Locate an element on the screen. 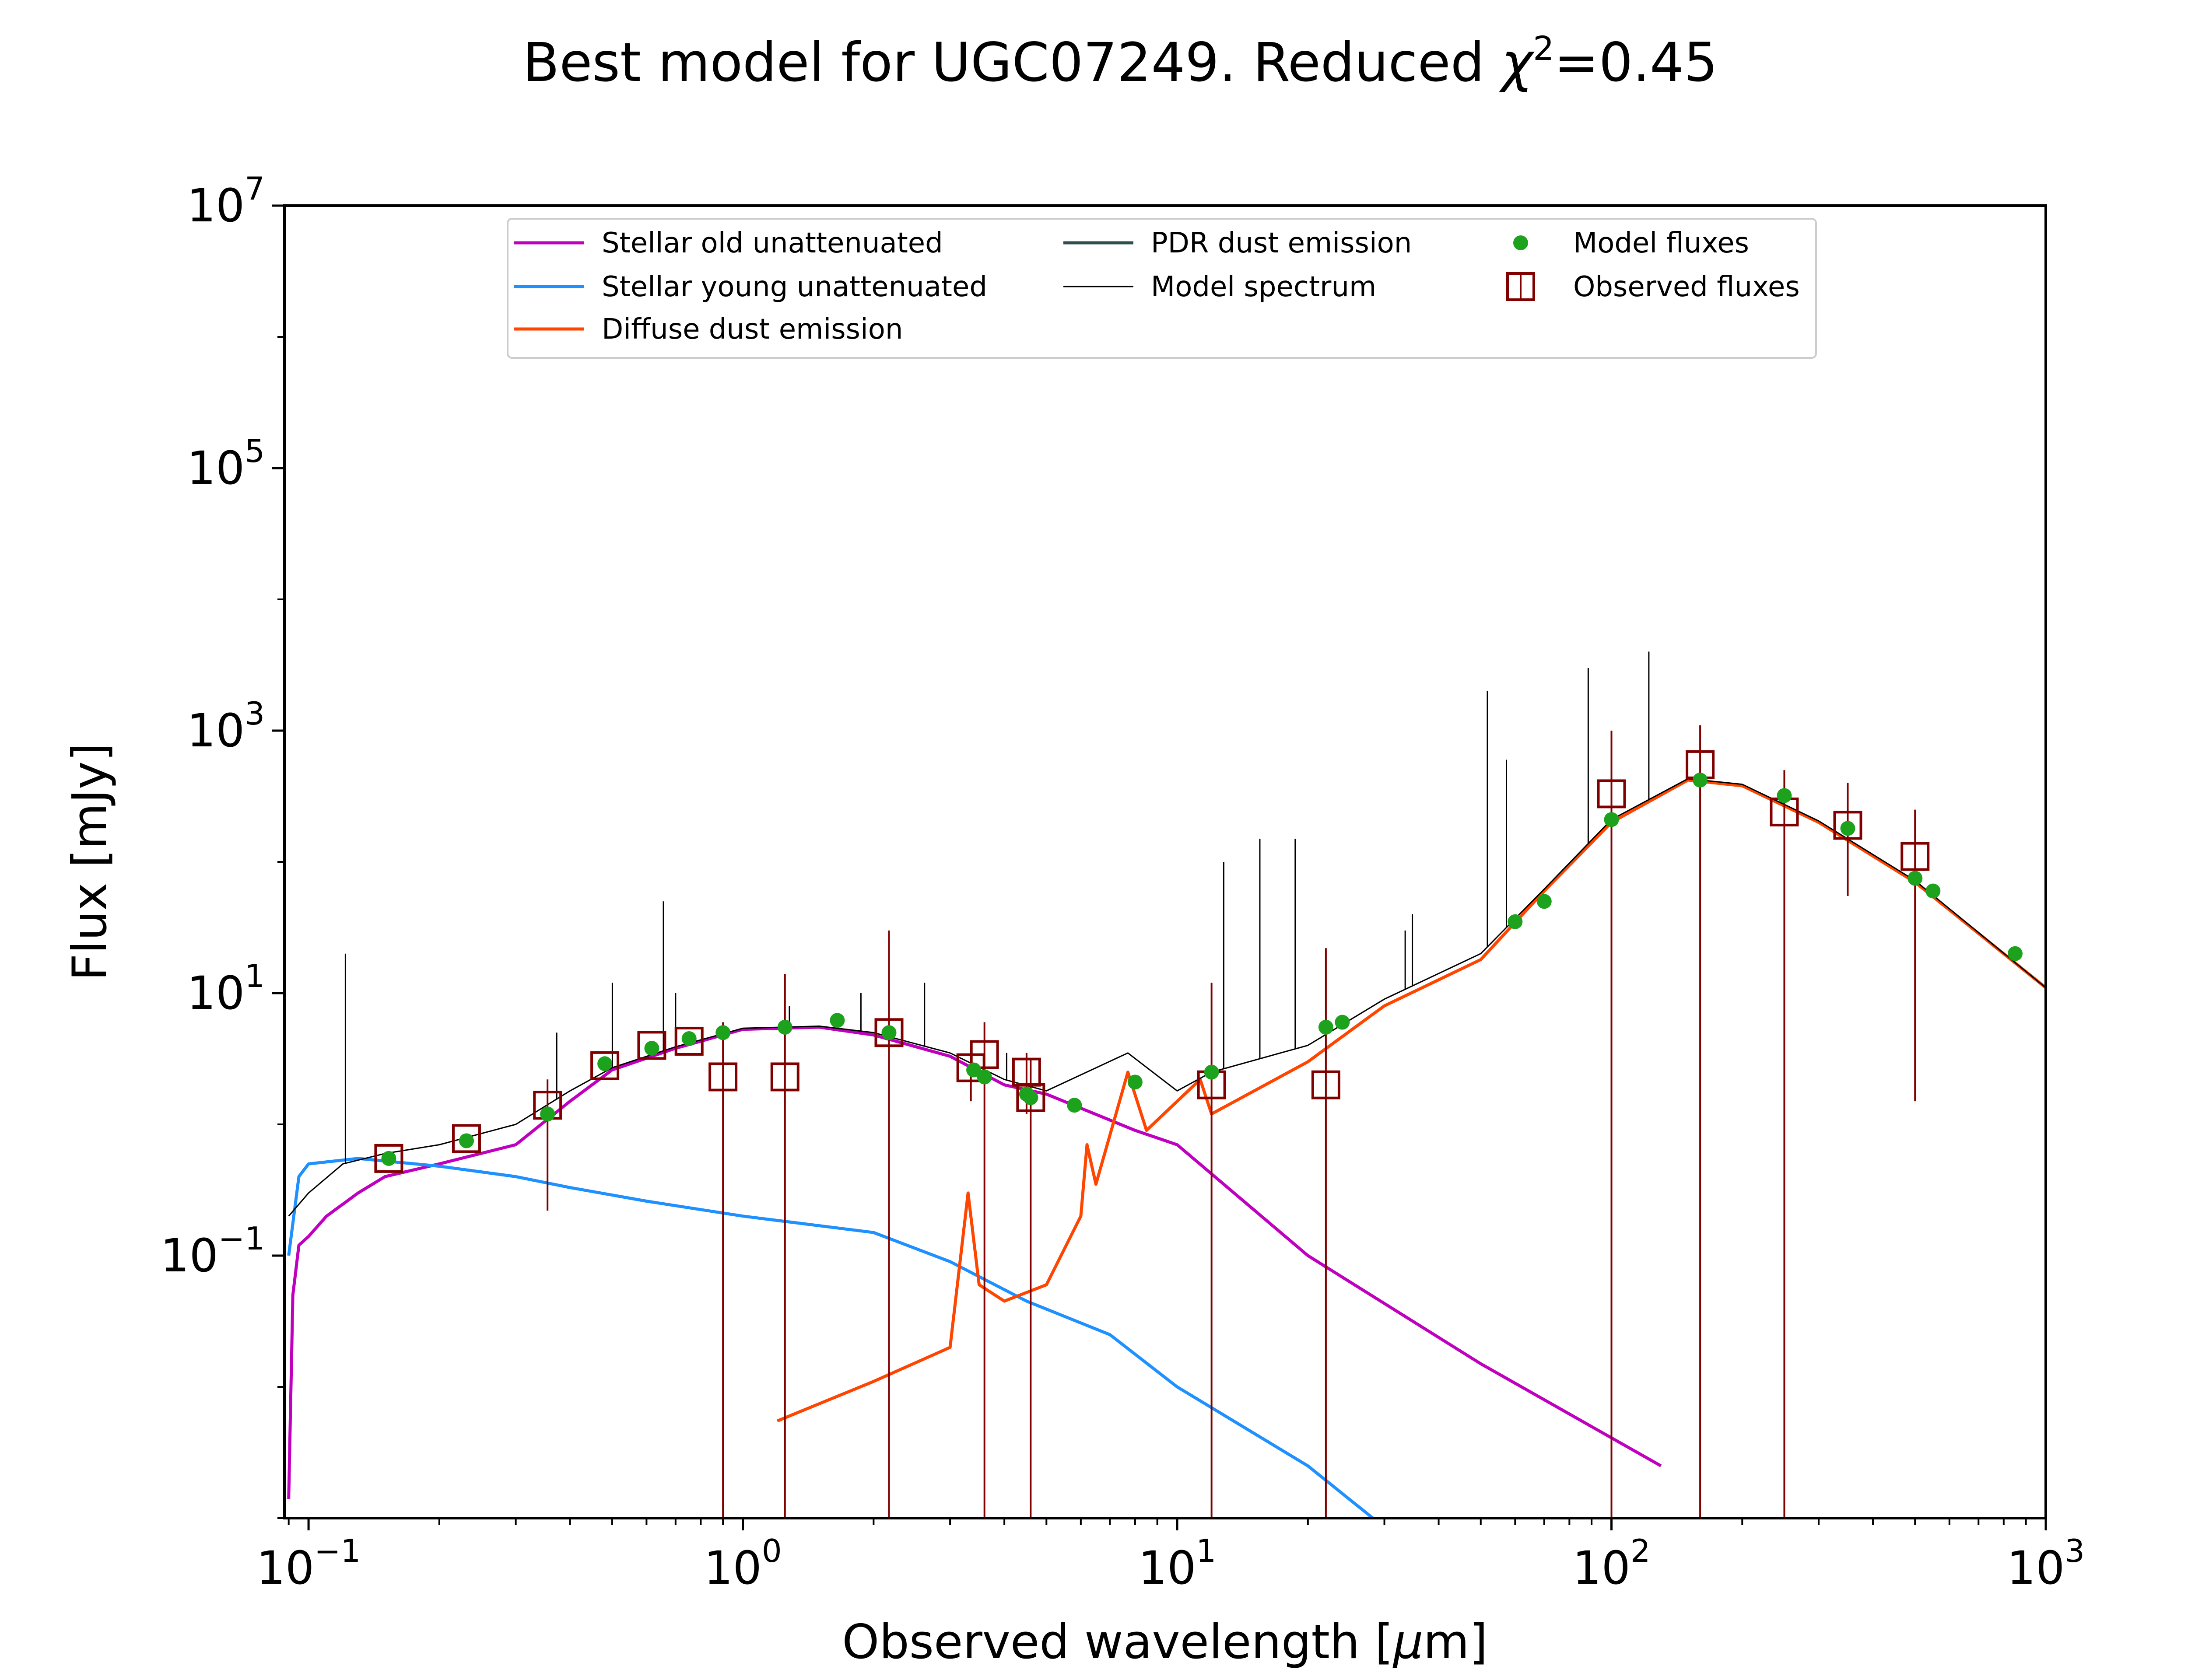 The width and height of the screenshot is (2188, 1680). legend-label: Model spectrum is located at coordinates (1263, 287).